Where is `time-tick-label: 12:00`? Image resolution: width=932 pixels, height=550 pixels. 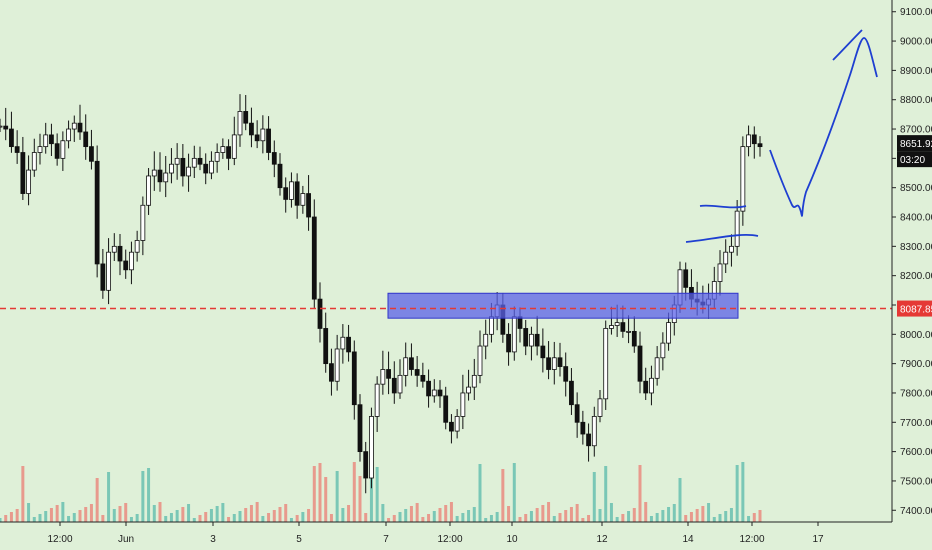 time-tick-label: 12:00 is located at coordinates (449, 539).